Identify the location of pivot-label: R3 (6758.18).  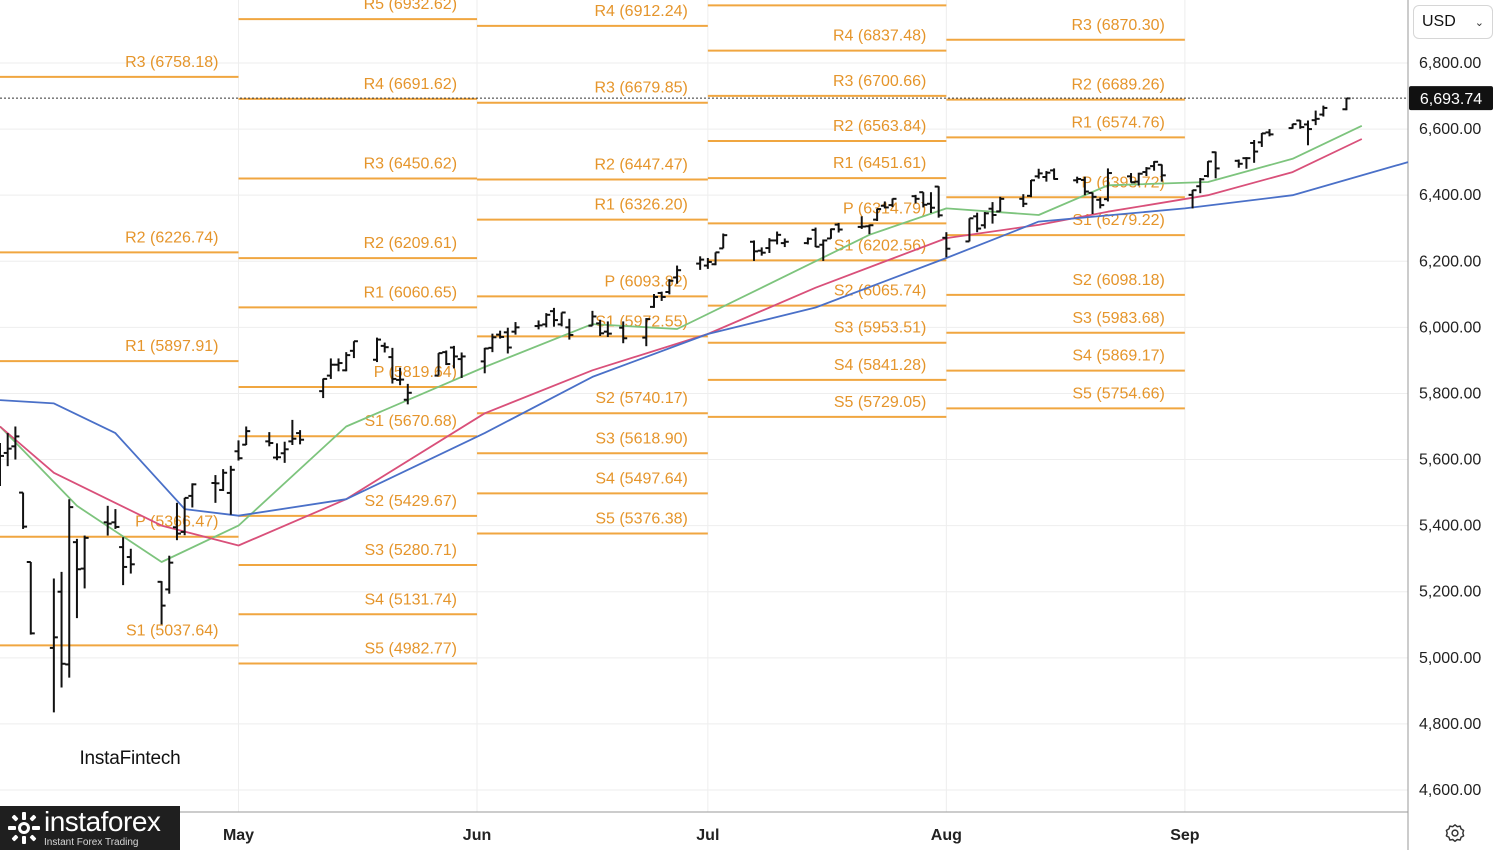
(171, 62).